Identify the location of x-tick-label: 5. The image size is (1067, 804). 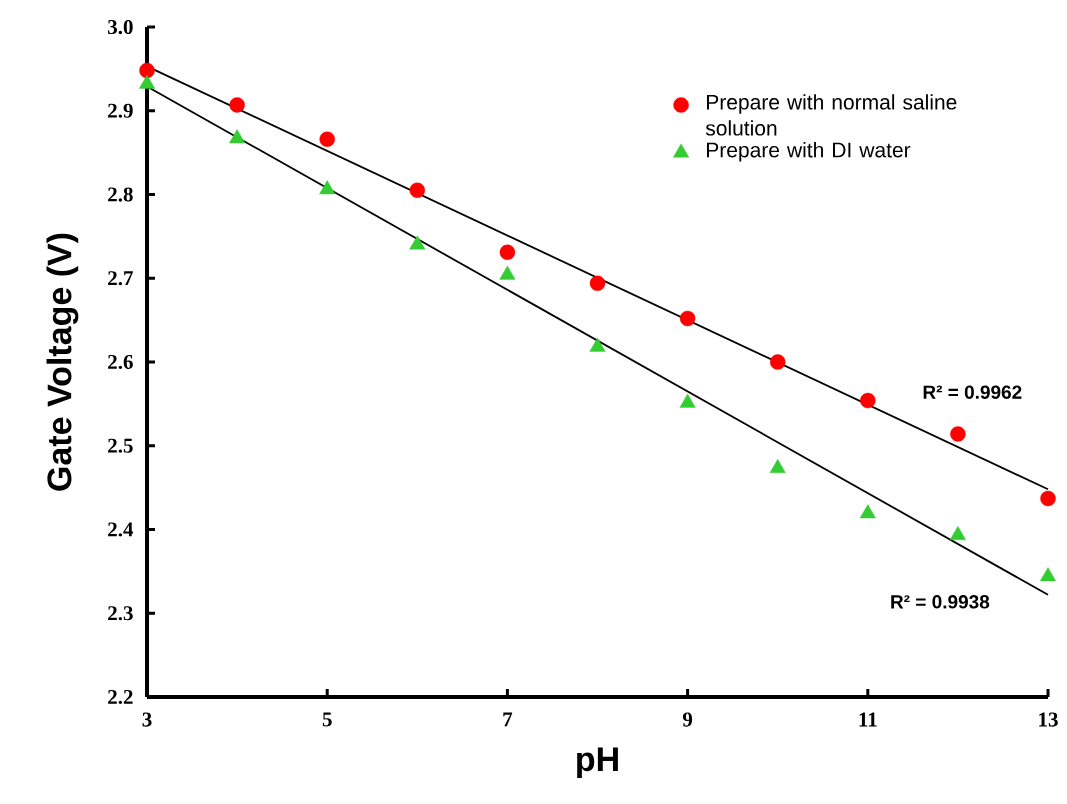
(327, 719).